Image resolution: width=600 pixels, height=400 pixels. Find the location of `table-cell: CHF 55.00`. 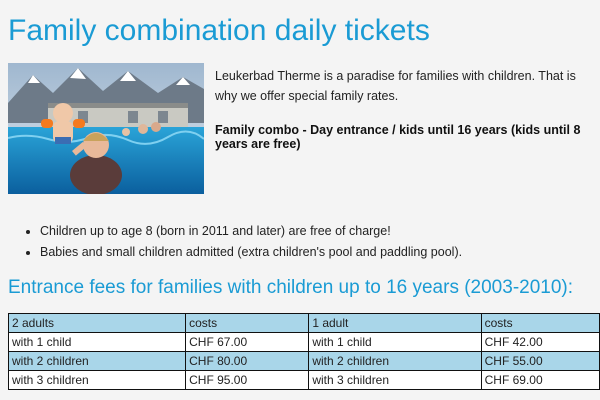

table-cell: CHF 55.00 is located at coordinates (540, 361).